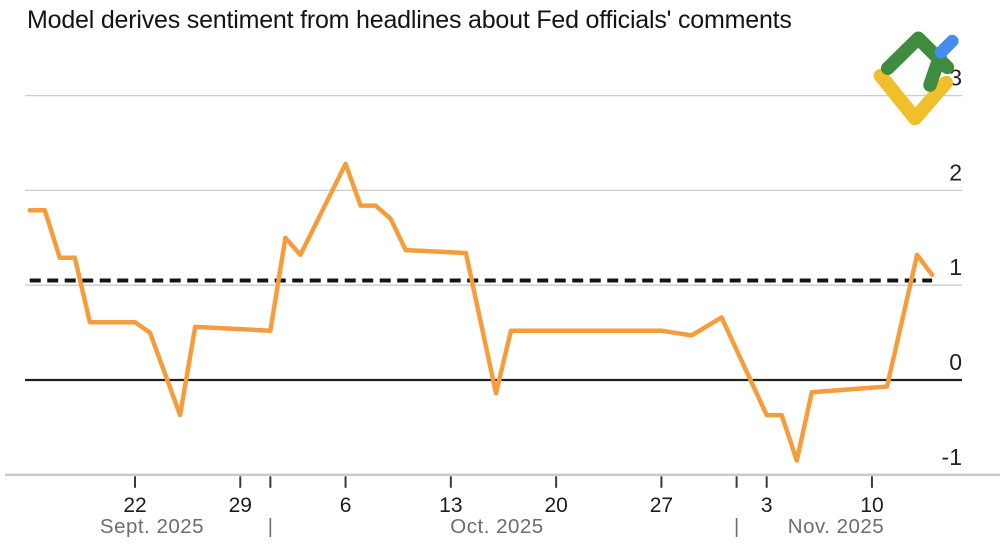 The width and height of the screenshot is (1000, 545). I want to click on x-tick-label: 22, so click(134, 505).